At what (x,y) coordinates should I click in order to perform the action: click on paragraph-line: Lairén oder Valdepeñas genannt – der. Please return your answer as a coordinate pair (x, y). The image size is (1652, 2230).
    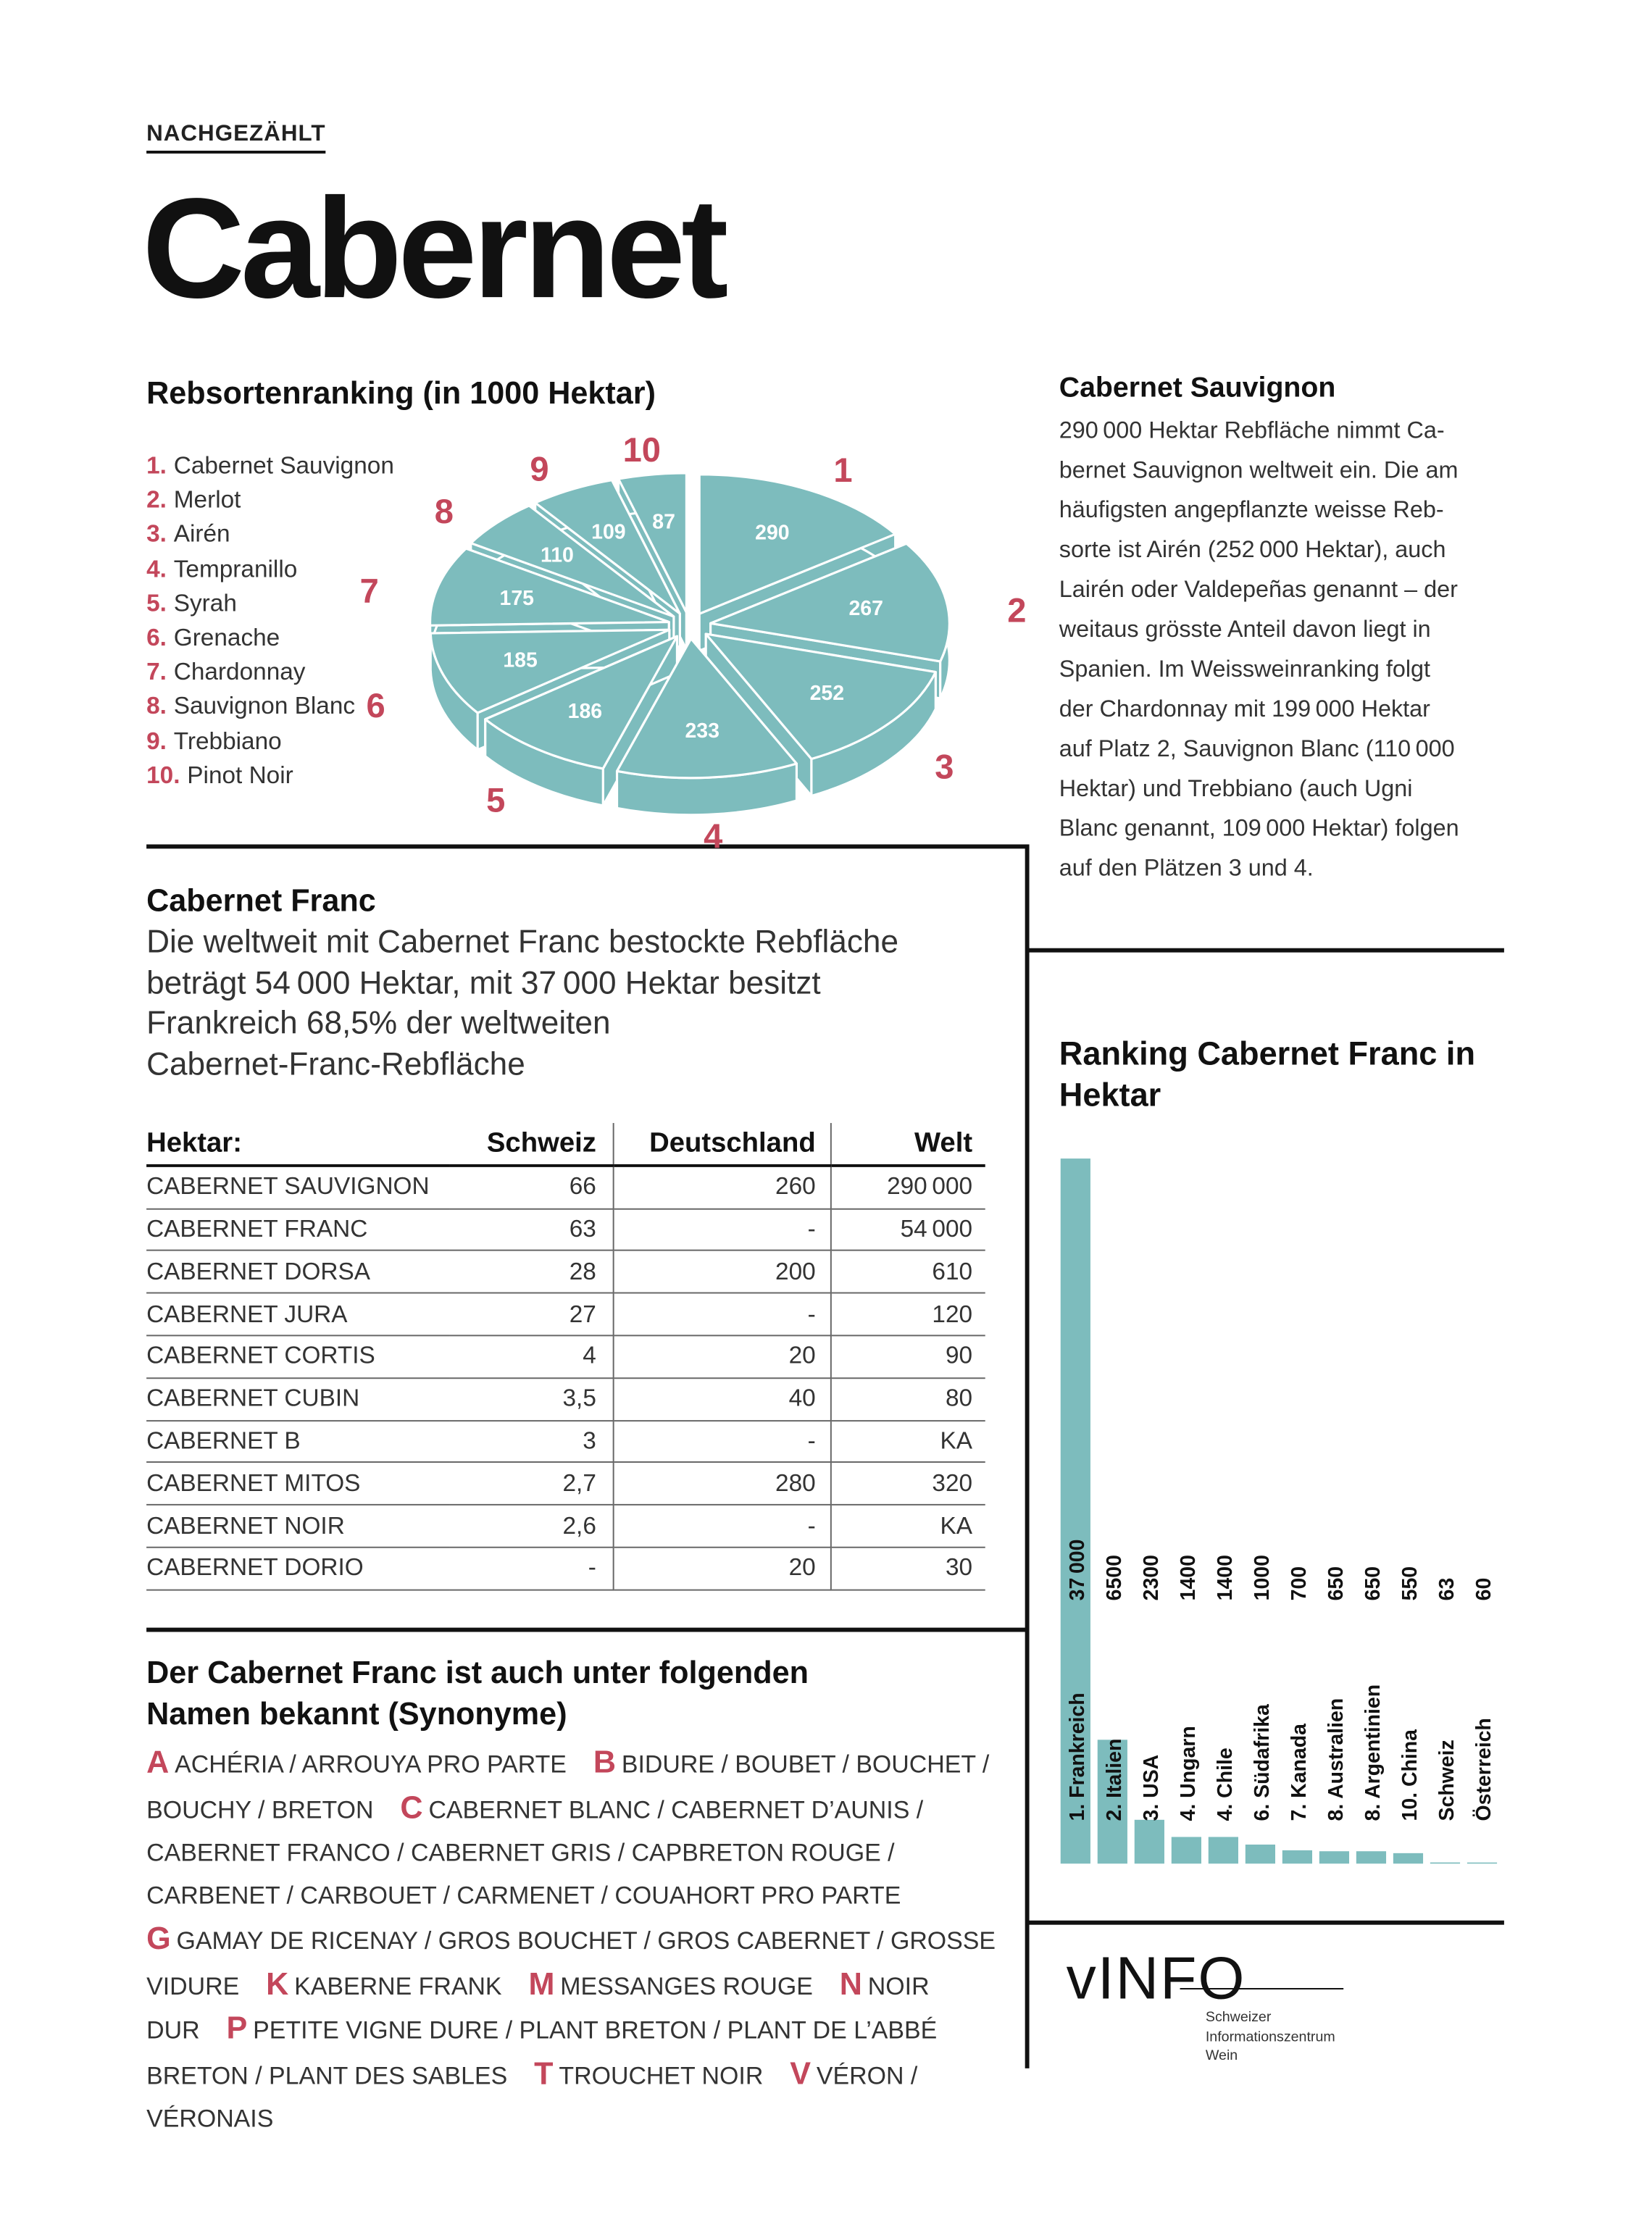
    Looking at the image, I should click on (1258, 590).